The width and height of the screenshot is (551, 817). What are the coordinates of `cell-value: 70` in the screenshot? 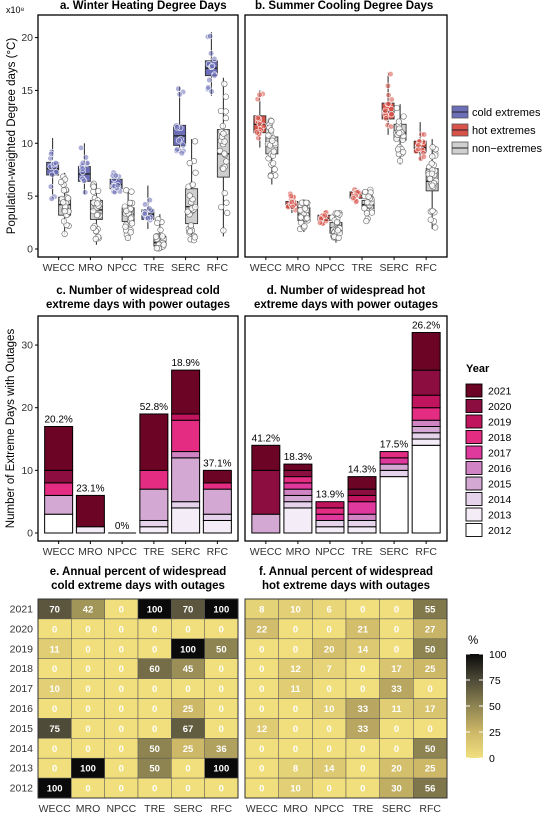 It's located at (54, 609).